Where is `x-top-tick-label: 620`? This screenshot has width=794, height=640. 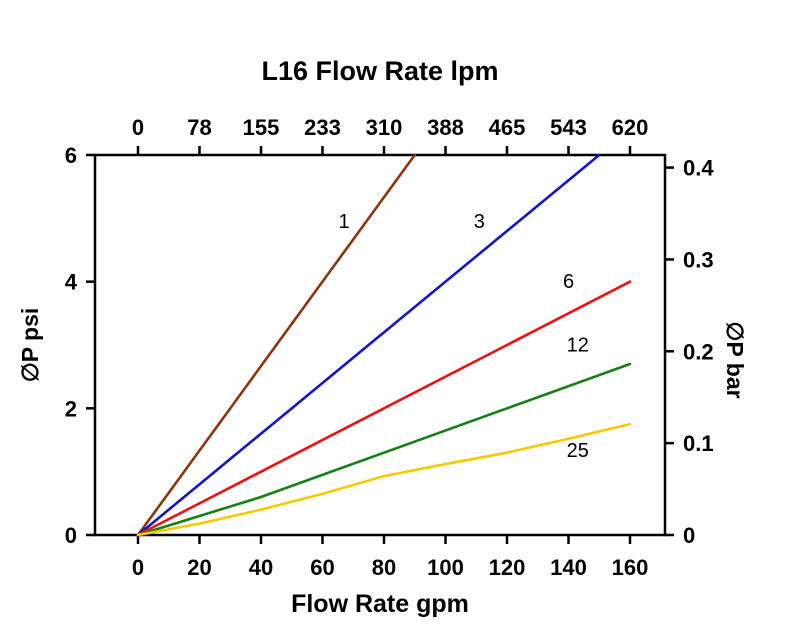
x-top-tick-label: 620 is located at coordinates (630, 127).